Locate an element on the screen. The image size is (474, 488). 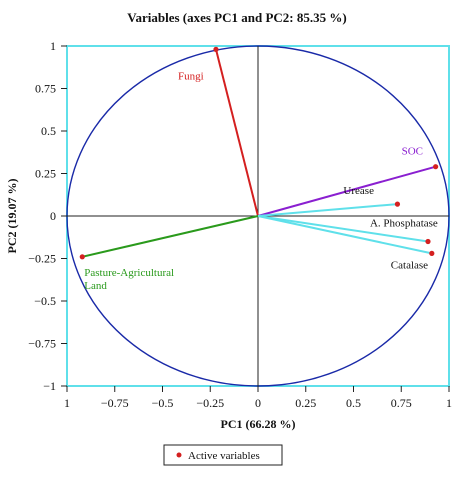
x-tick-label: −0.75 is located at coordinates (115, 403).